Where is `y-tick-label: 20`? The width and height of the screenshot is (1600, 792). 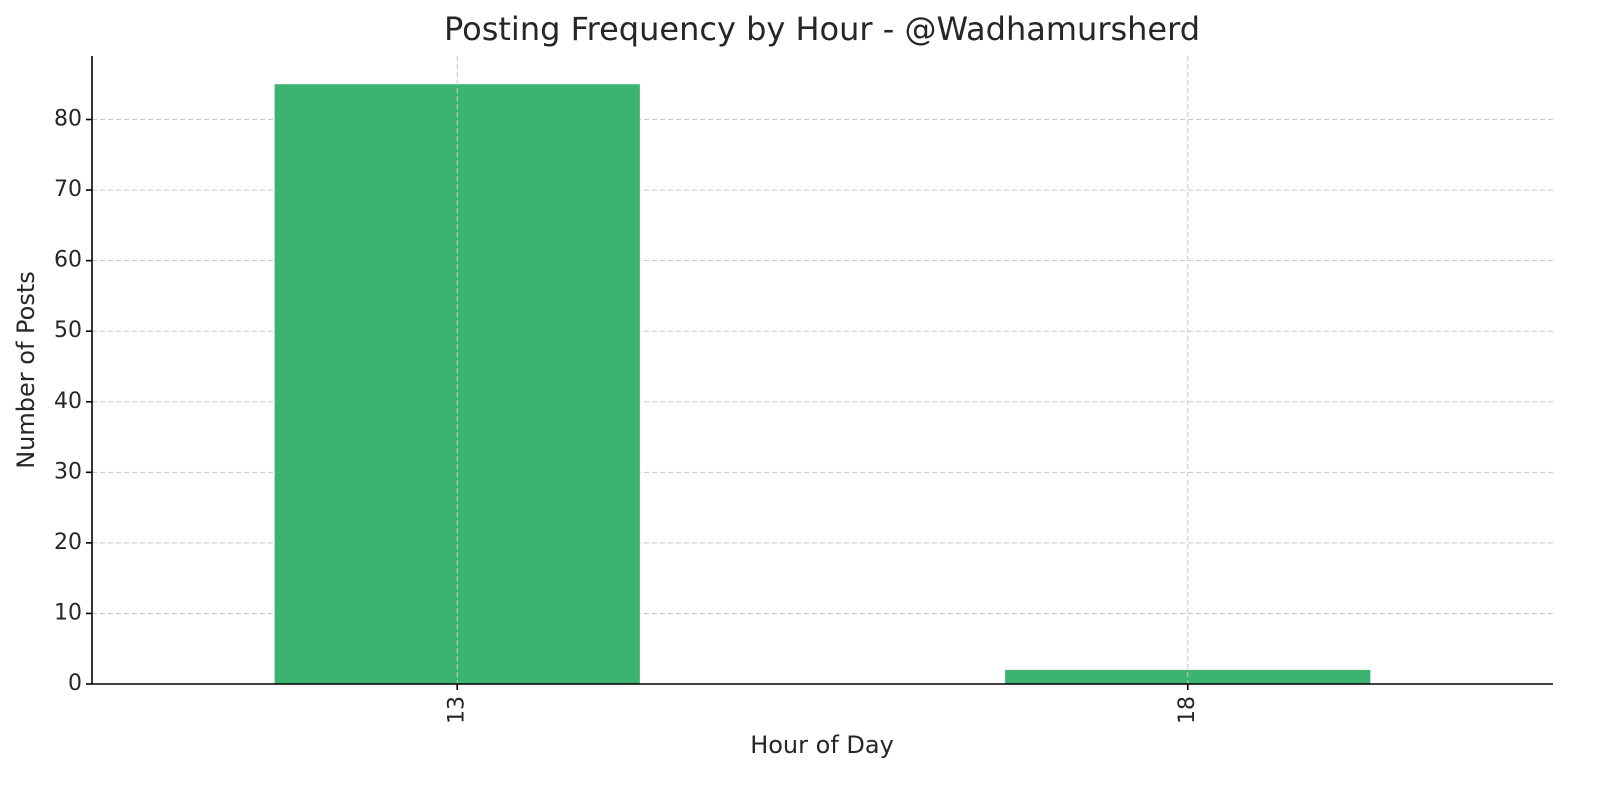 y-tick-label: 20 is located at coordinates (68, 542).